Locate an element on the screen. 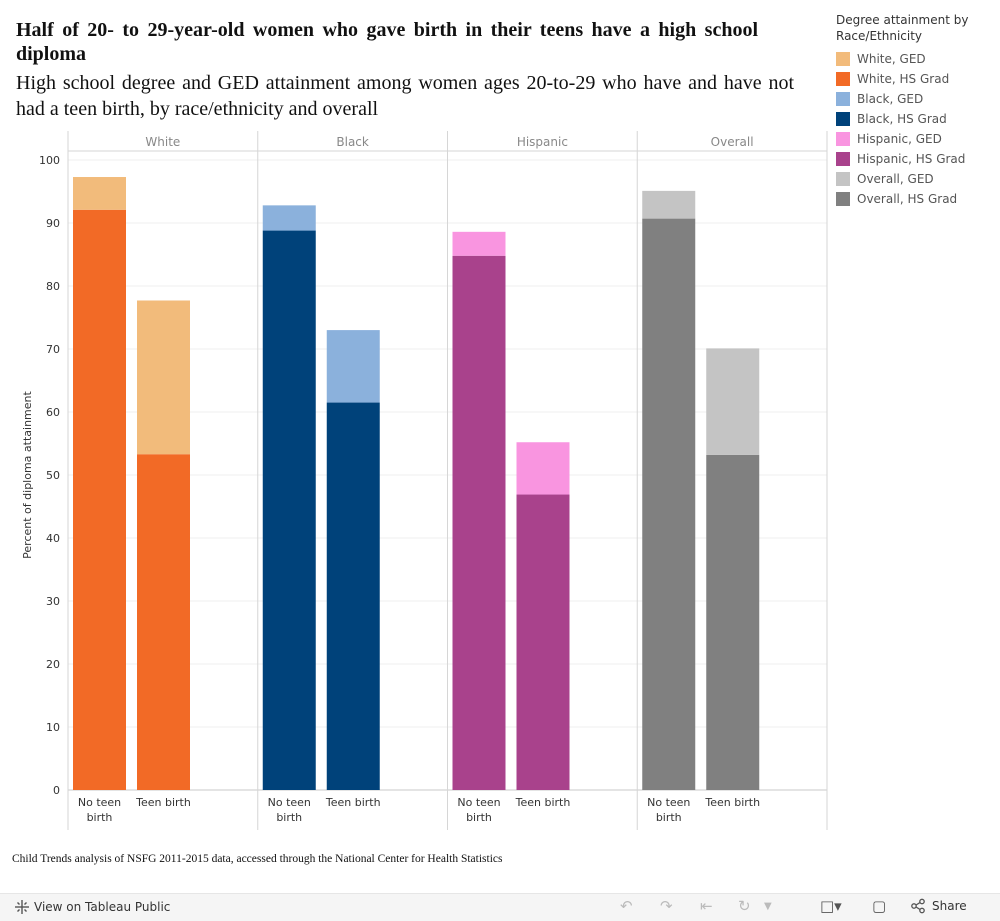 Image resolution: width=1000 pixels, height=921 pixels. legend-item: Overall, HS Grad is located at coordinates (916, 199).